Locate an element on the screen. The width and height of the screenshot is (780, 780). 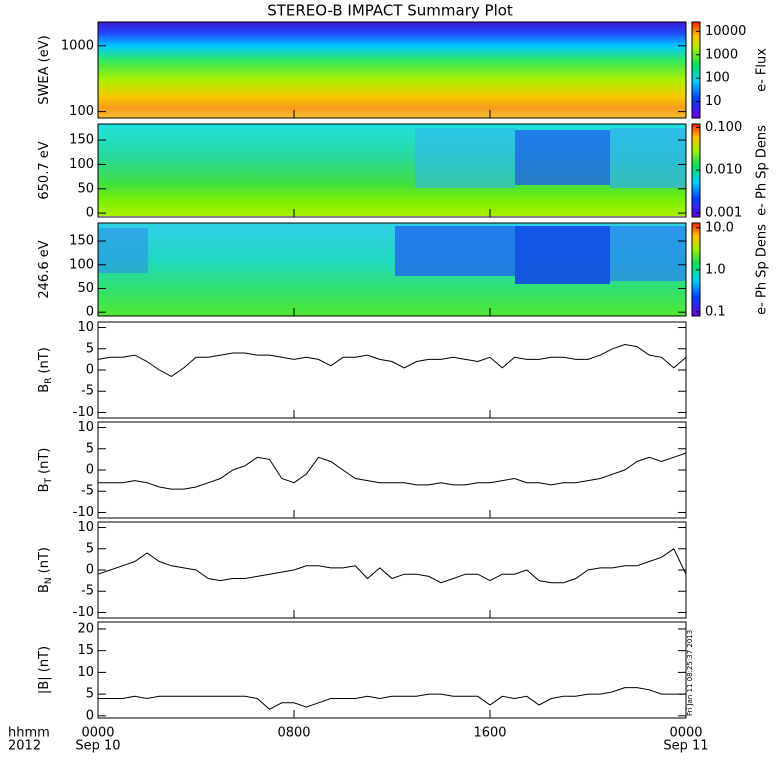
y-axis-label: |B| (nT) is located at coordinates (44, 670).